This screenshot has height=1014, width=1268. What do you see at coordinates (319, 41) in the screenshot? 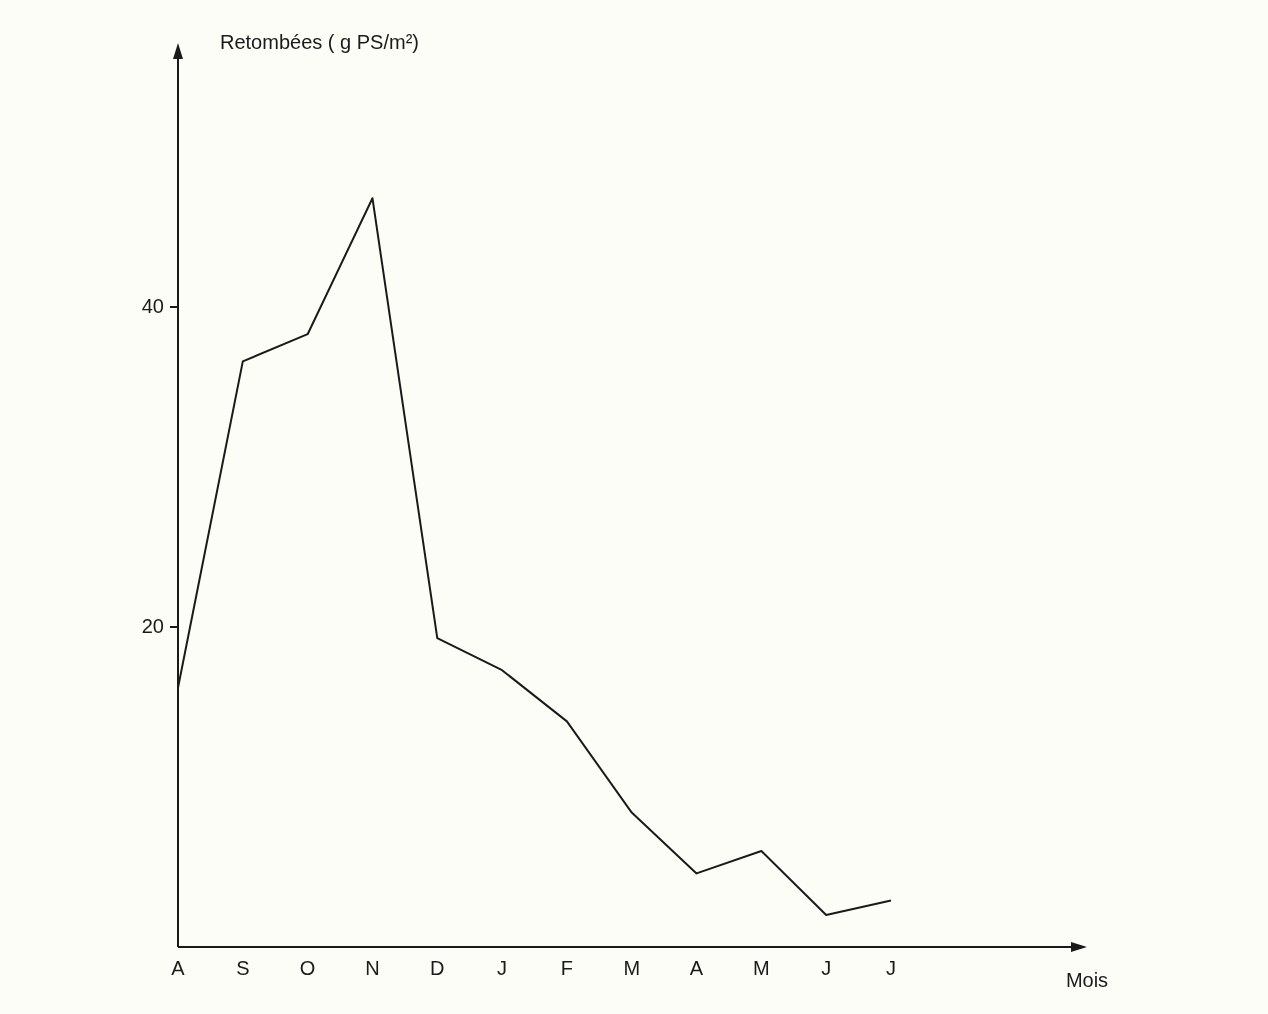
I see `y-axis-title: Retombées ( g PS/m²)` at bounding box center [319, 41].